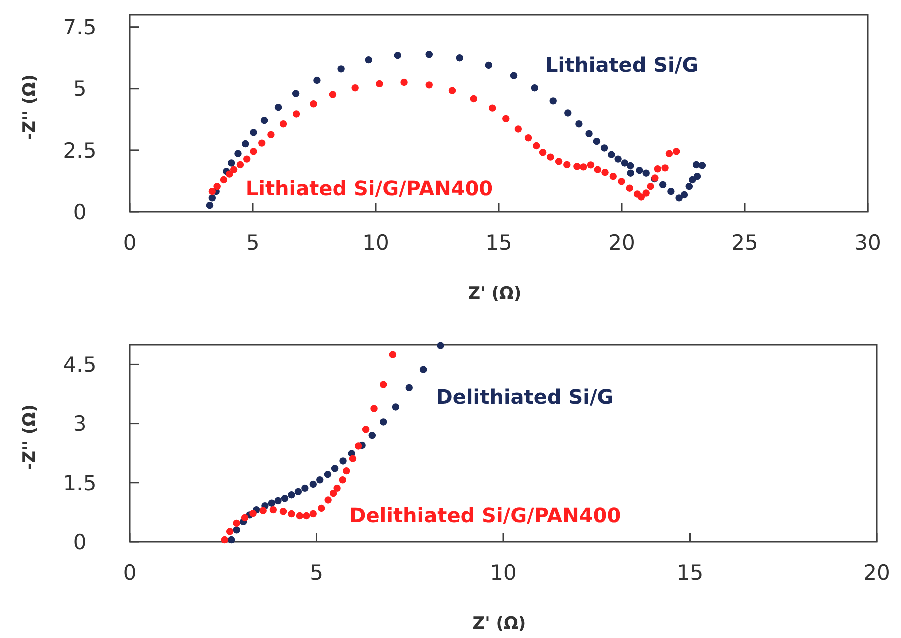 This screenshot has width=901, height=638. What do you see at coordinates (130, 243) in the screenshot?
I see `x-tick-label: 0` at bounding box center [130, 243].